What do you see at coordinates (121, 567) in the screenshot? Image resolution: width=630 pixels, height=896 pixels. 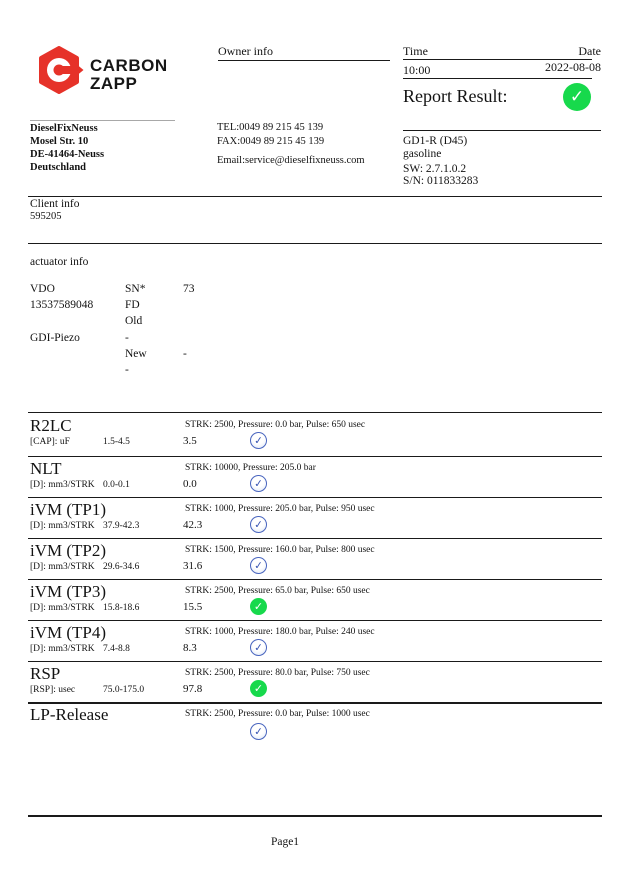 I see `test-range: 29.6-34.6` at bounding box center [121, 567].